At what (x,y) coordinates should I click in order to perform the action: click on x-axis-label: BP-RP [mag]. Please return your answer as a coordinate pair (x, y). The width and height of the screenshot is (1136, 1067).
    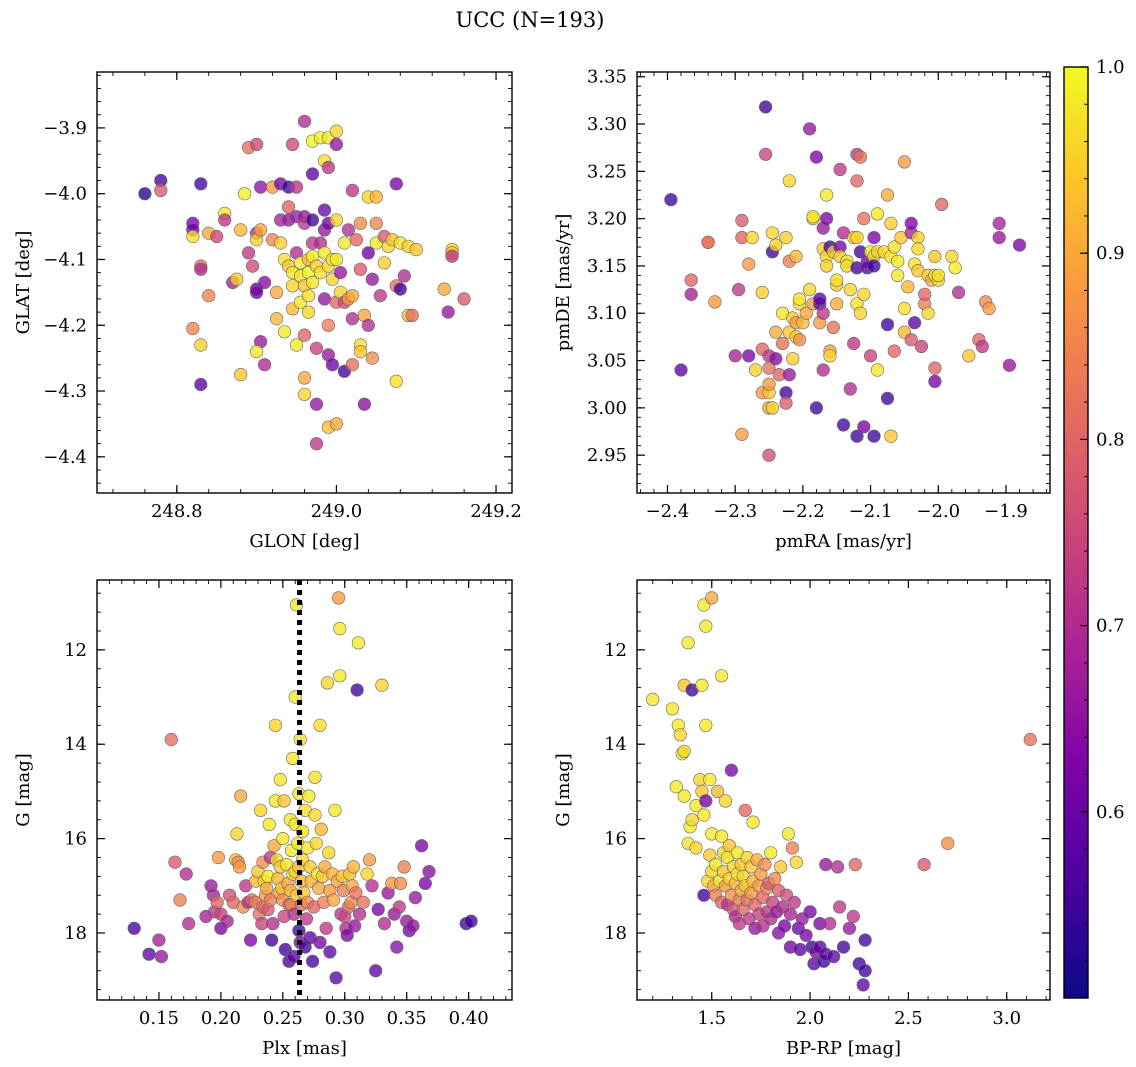
    Looking at the image, I should click on (843, 1048).